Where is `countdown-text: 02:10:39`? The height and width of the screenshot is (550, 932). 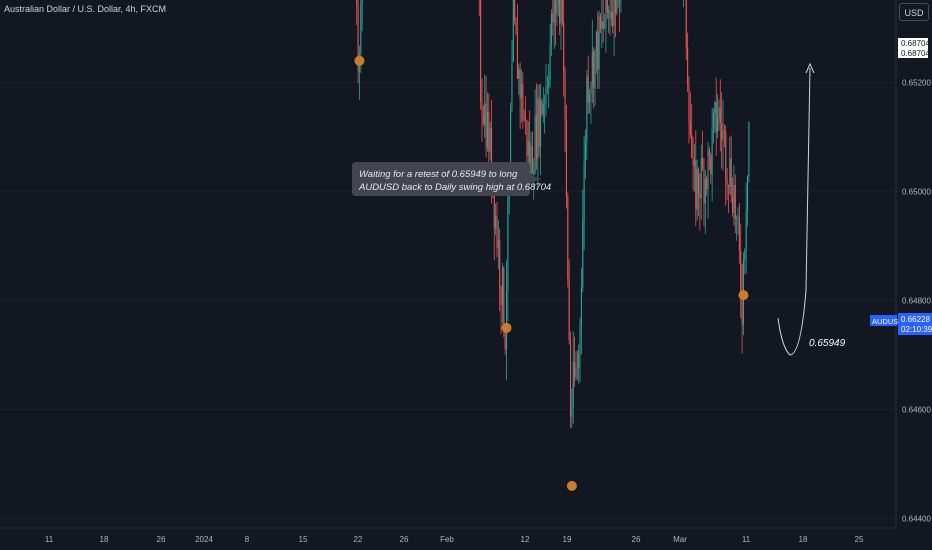 countdown-text: 02:10:39 is located at coordinates (916, 329).